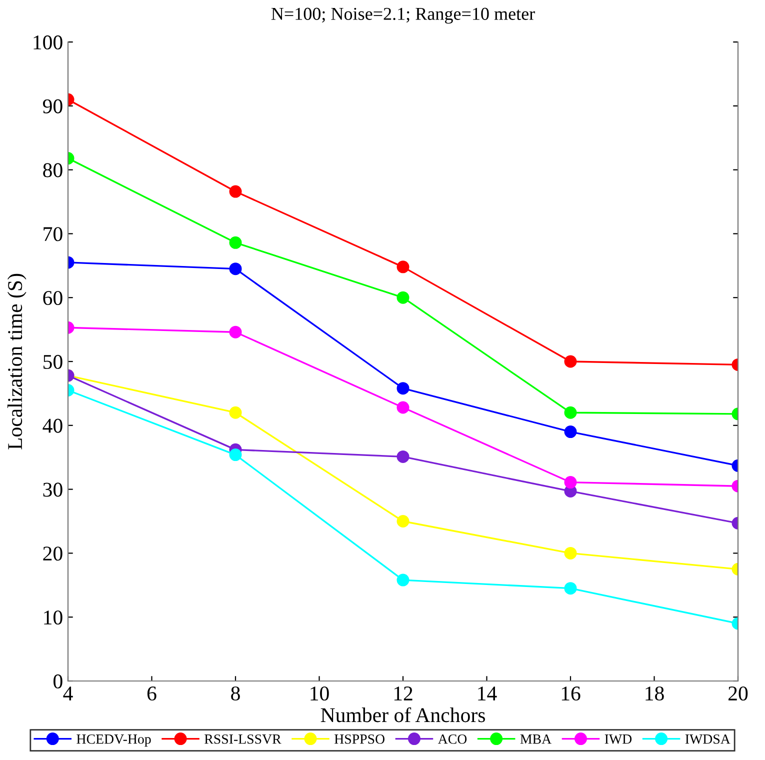 The width and height of the screenshot is (765, 760). I want to click on legend-label: IWDSA, so click(707, 739).